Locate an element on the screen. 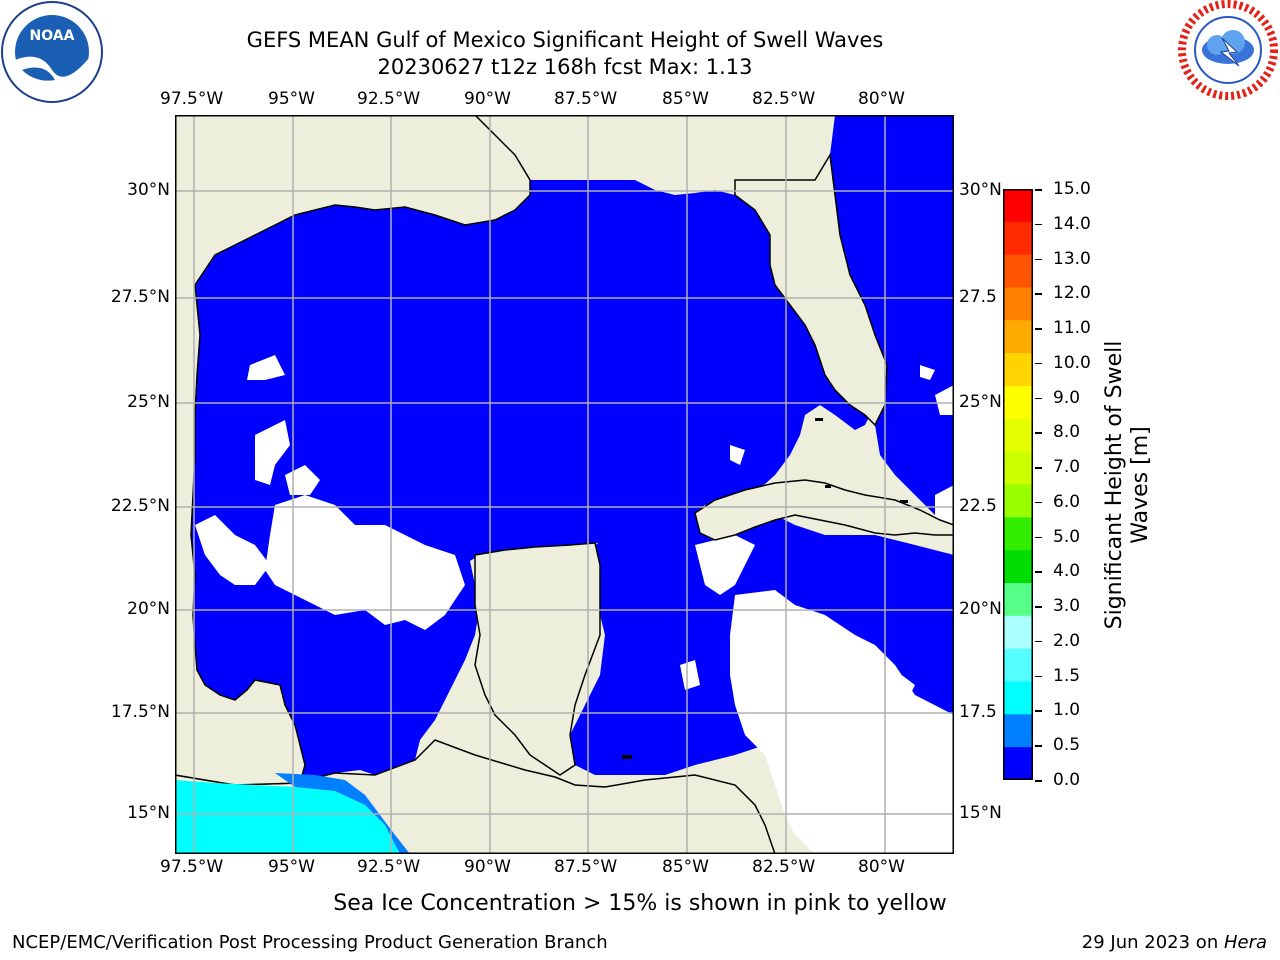  colorbar-tick-label: 12.0 is located at coordinates (1072, 293).